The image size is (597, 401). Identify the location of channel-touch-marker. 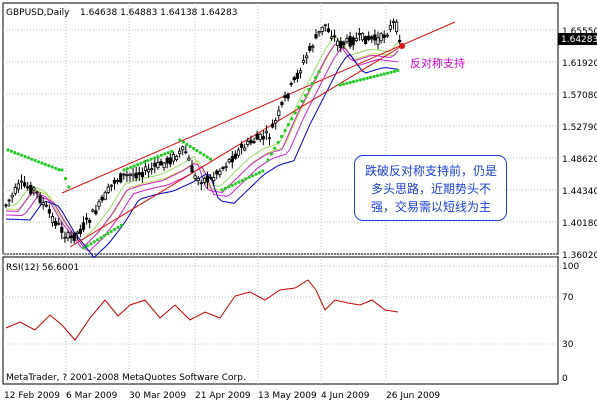
(402, 46).